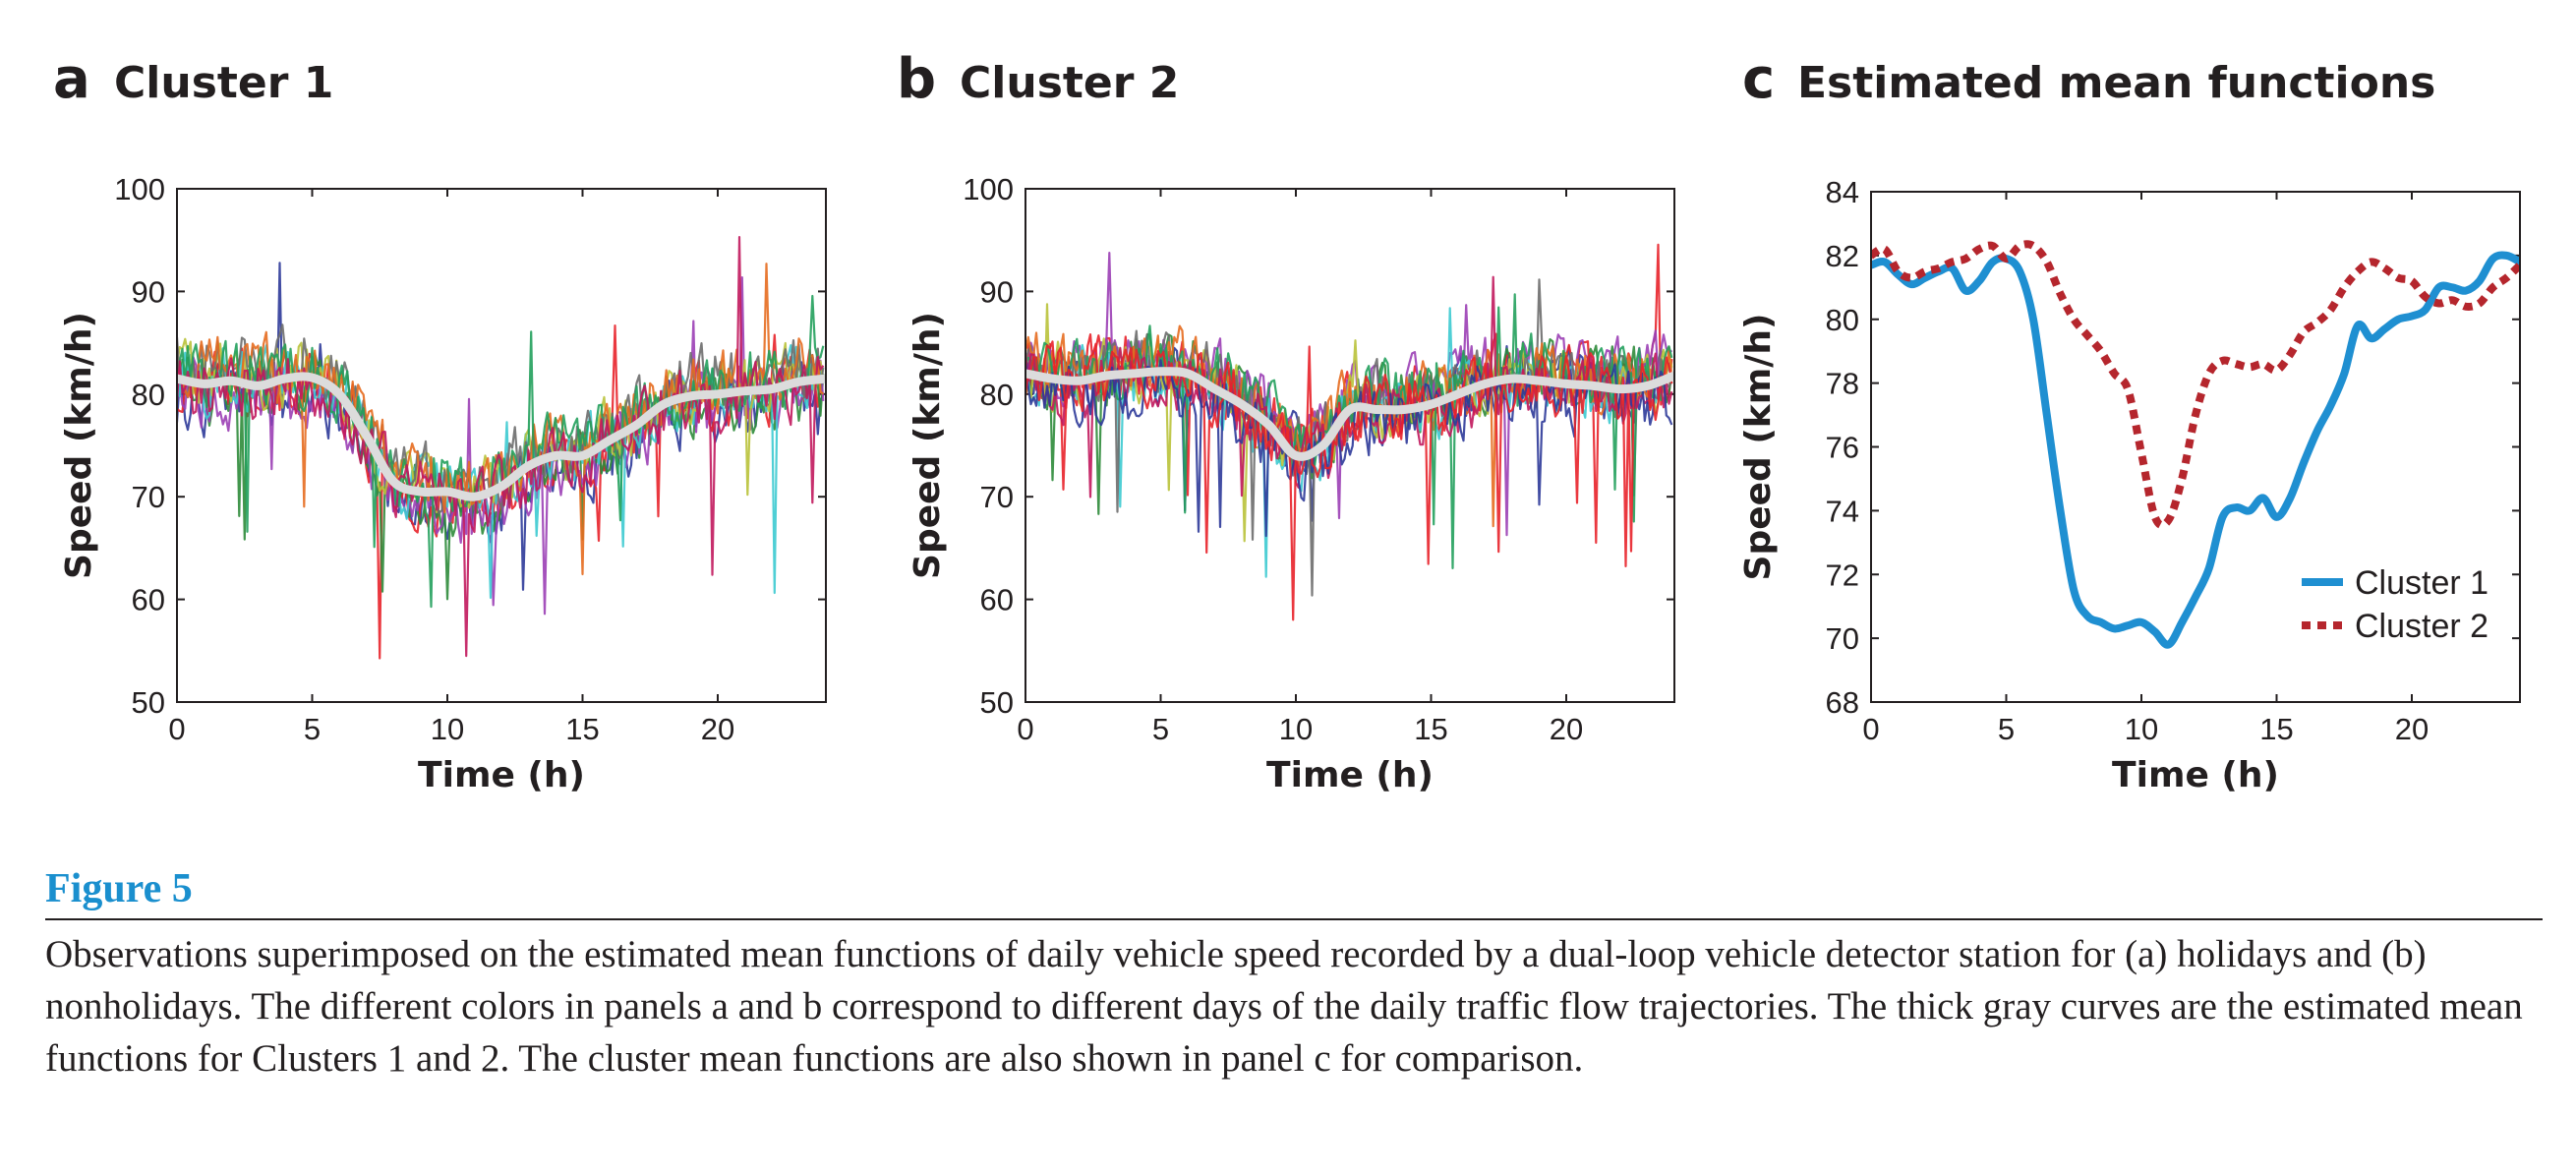  Describe the element at coordinates (2006, 729) in the screenshot. I see `panel-c-xtick-label: 5` at that location.